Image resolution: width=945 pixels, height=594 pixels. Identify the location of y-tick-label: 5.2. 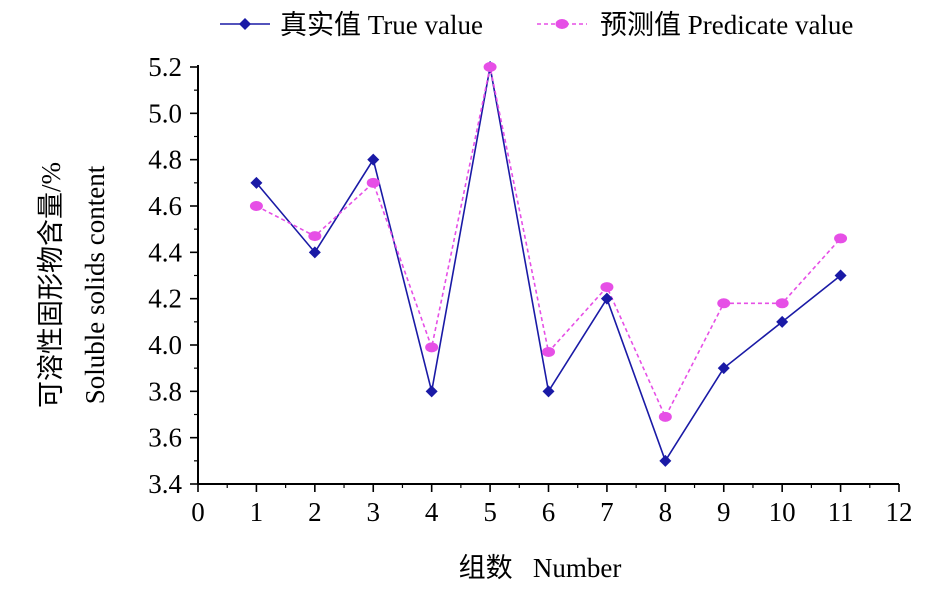
(165, 67).